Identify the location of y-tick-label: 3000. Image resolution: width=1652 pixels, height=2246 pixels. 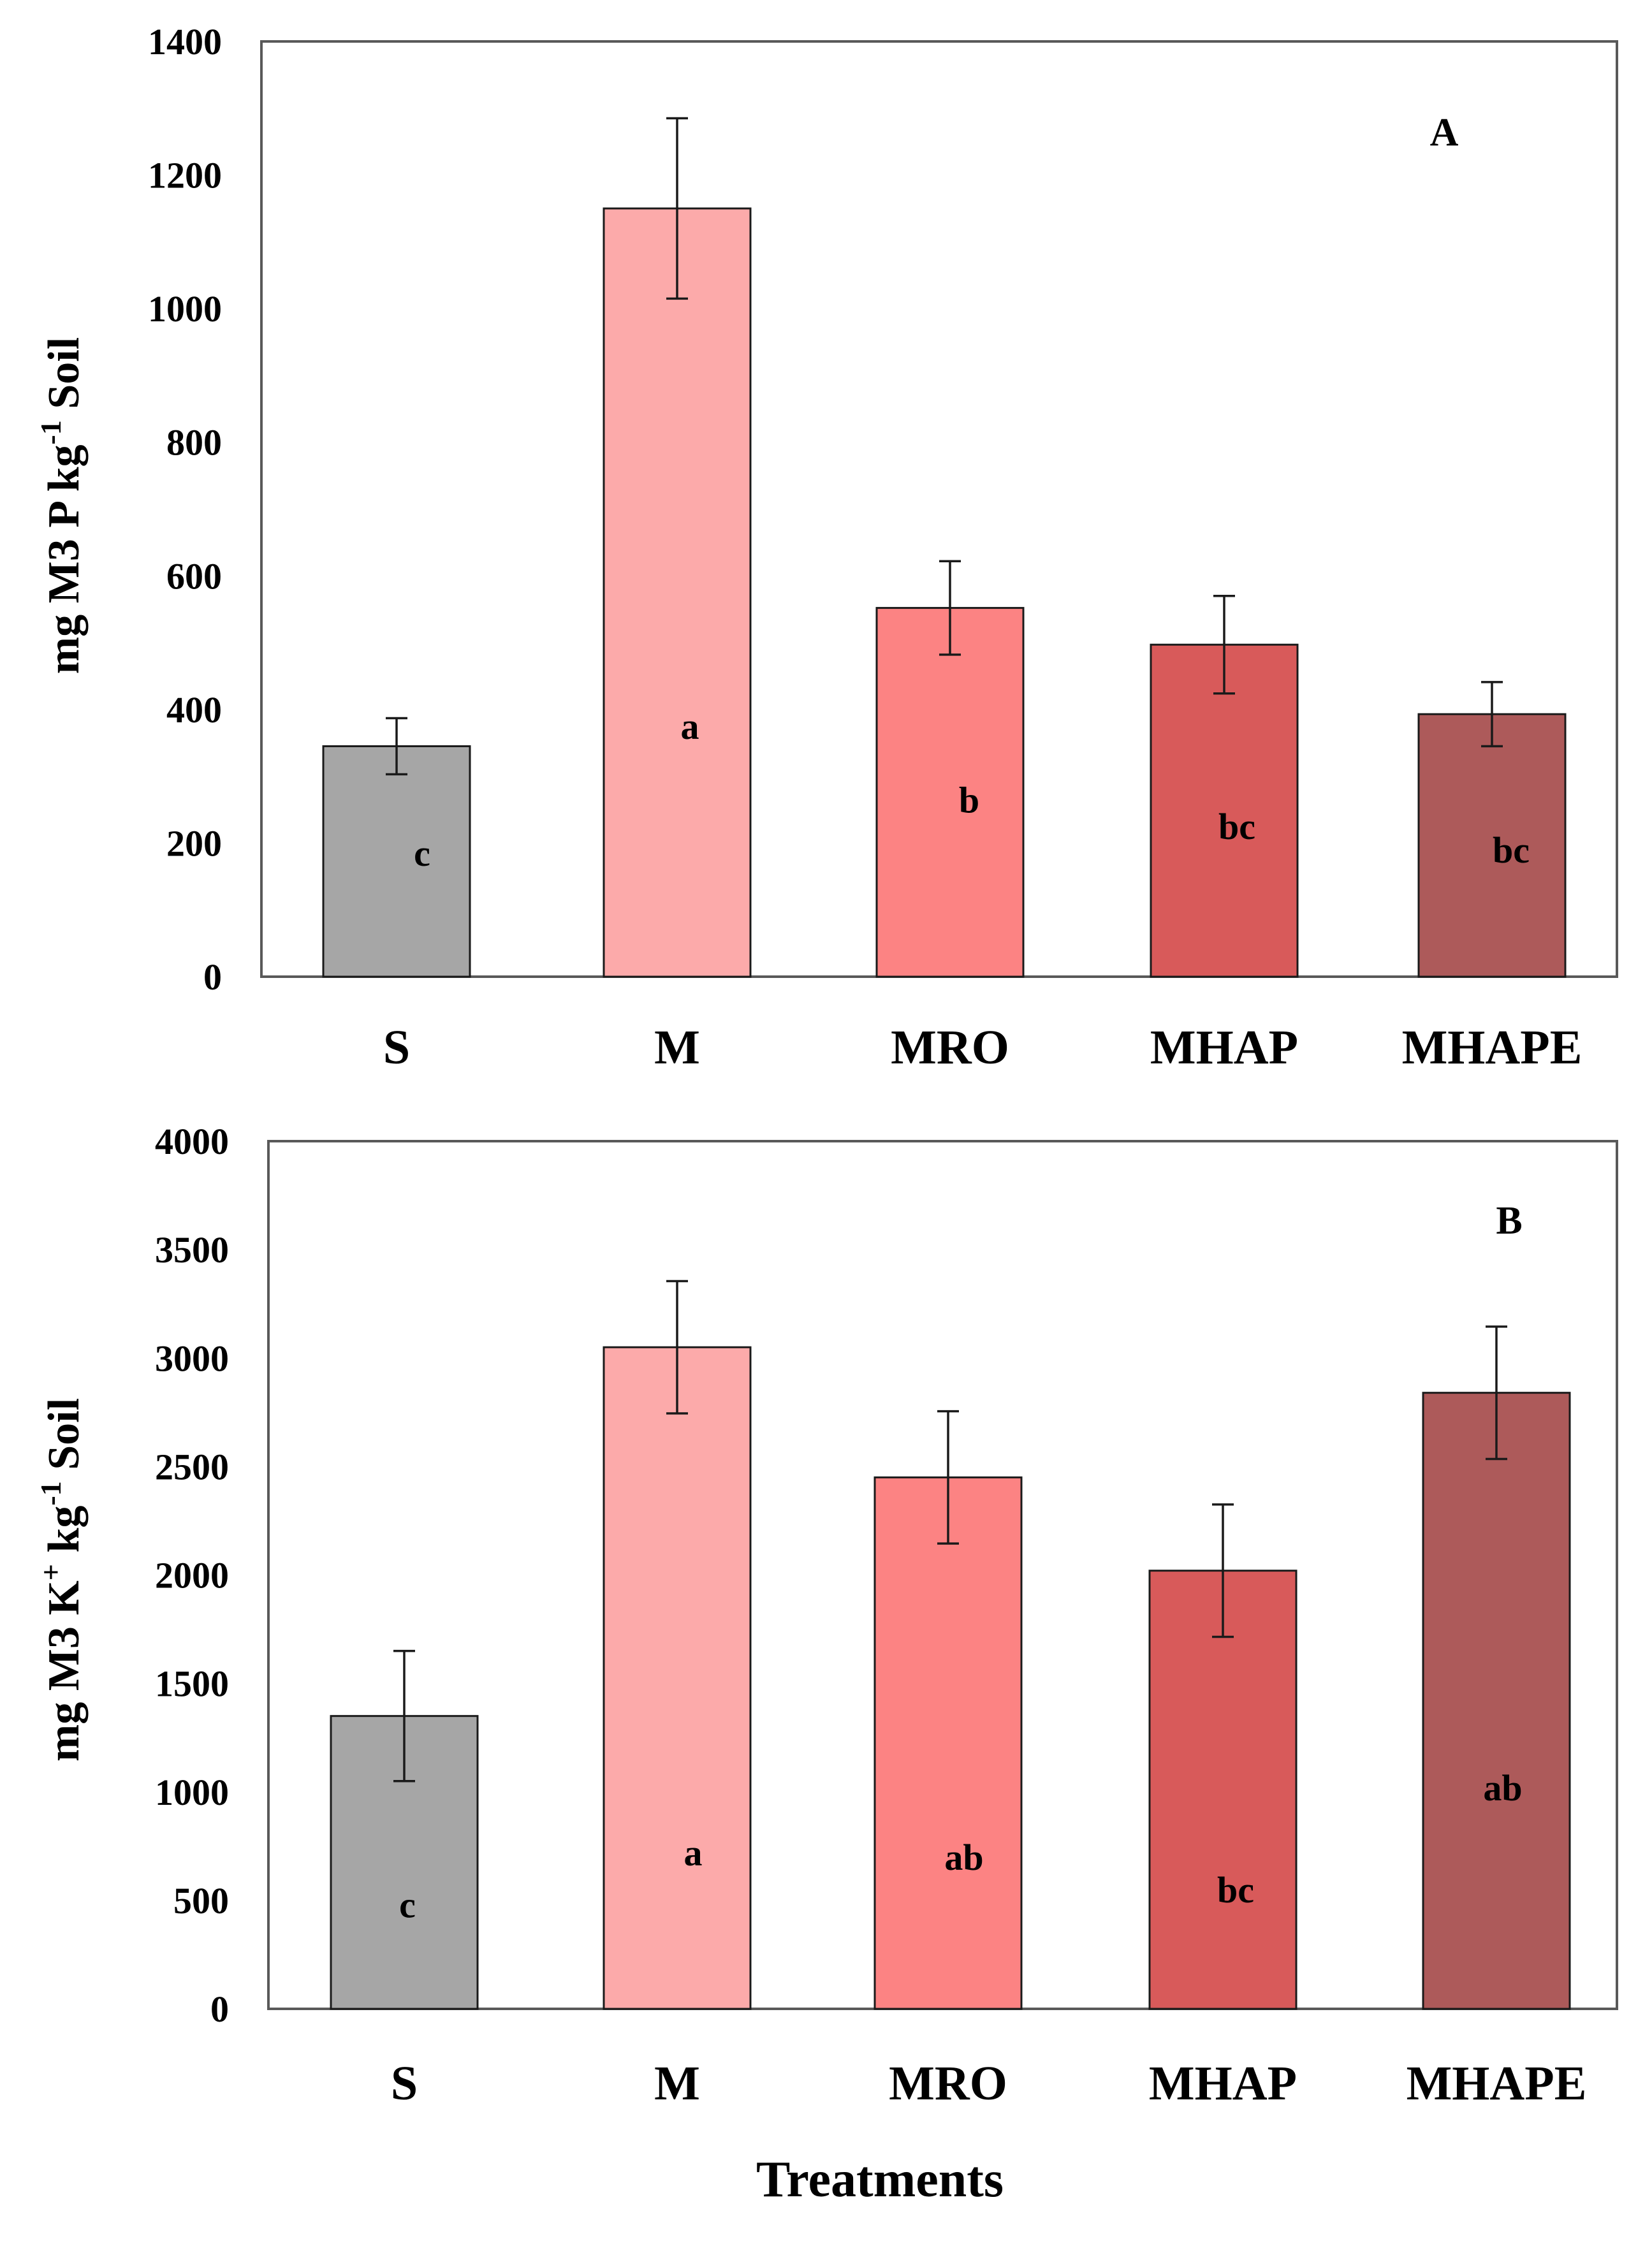
(192, 1358).